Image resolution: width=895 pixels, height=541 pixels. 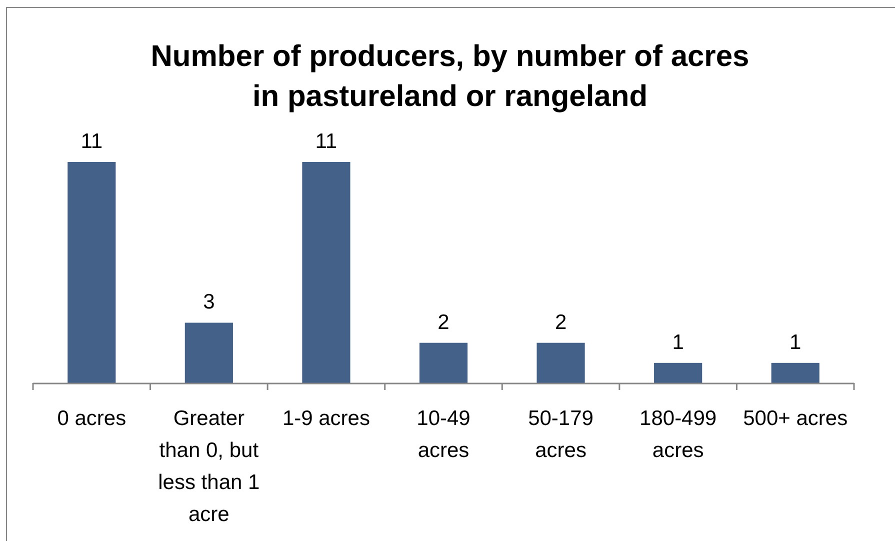 What do you see at coordinates (209, 466) in the screenshot?
I see `x-tick-label: Greater than 0, but less than 1 acre` at bounding box center [209, 466].